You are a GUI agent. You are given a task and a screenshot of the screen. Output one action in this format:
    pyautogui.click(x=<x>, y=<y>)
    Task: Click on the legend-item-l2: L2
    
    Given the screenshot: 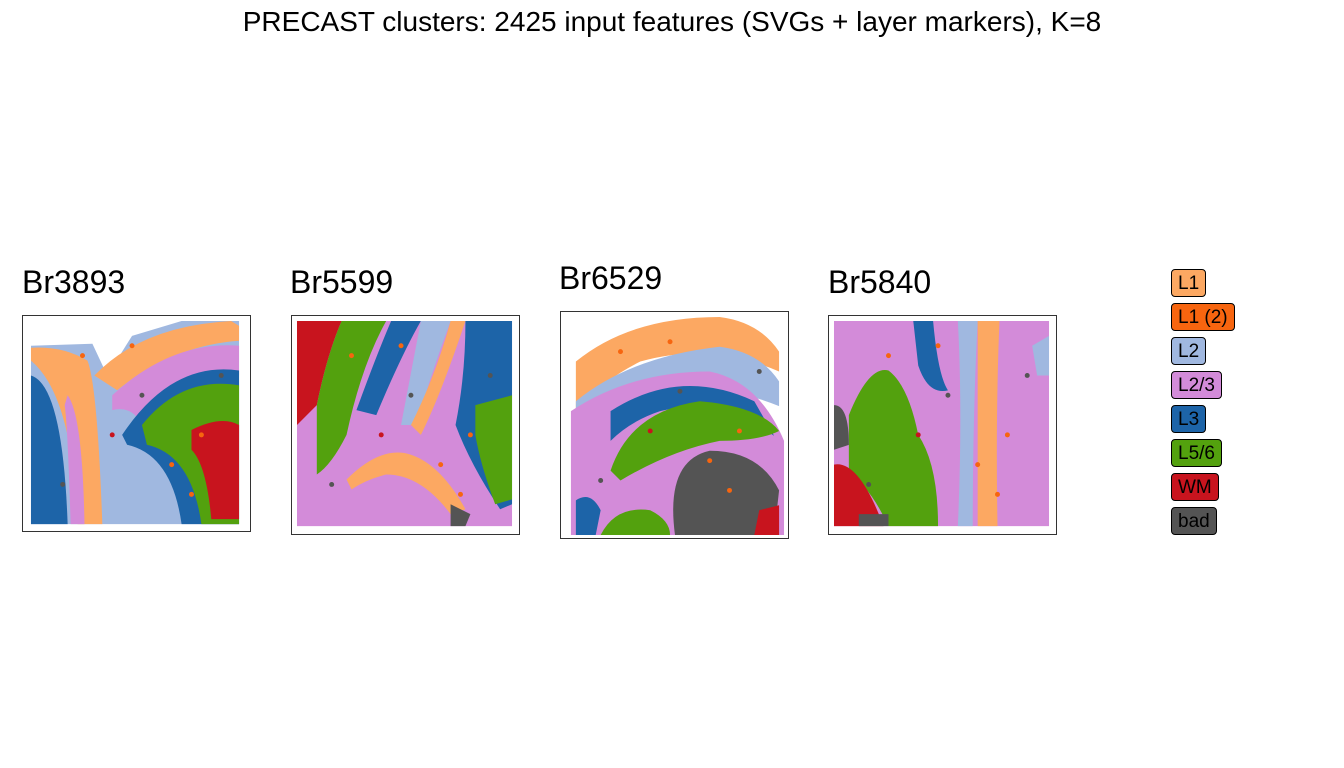 What is the action you would take?
    pyautogui.click(x=1189, y=351)
    